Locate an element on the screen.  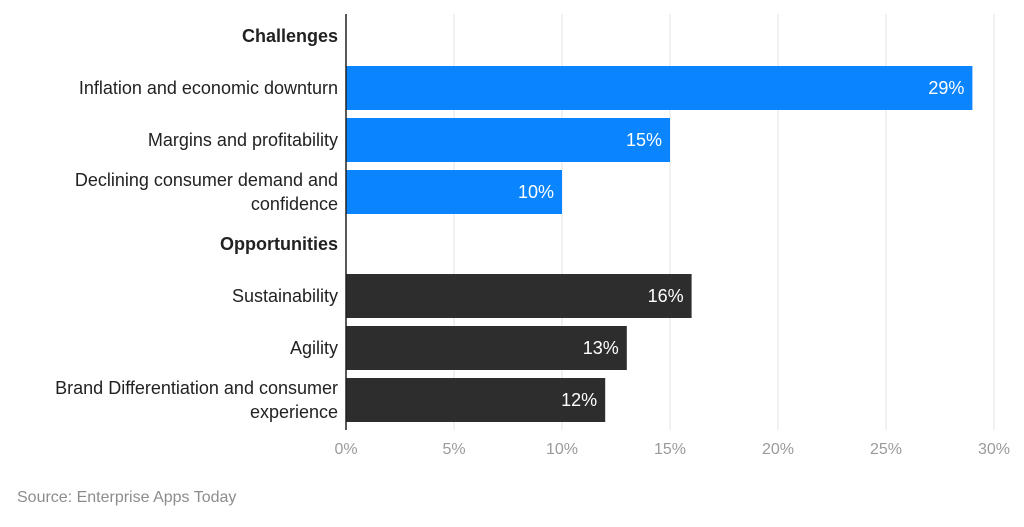
category-label: Declining consumer demand and confidence is located at coordinates (206, 192).